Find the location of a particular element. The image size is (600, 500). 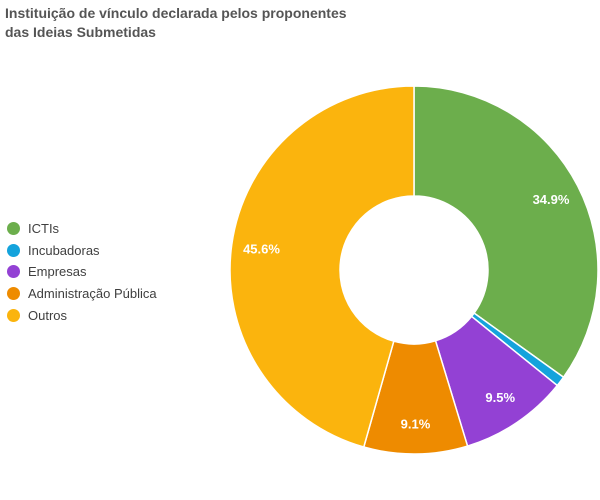

slice-label-outros: 45.6% is located at coordinates (261, 248).